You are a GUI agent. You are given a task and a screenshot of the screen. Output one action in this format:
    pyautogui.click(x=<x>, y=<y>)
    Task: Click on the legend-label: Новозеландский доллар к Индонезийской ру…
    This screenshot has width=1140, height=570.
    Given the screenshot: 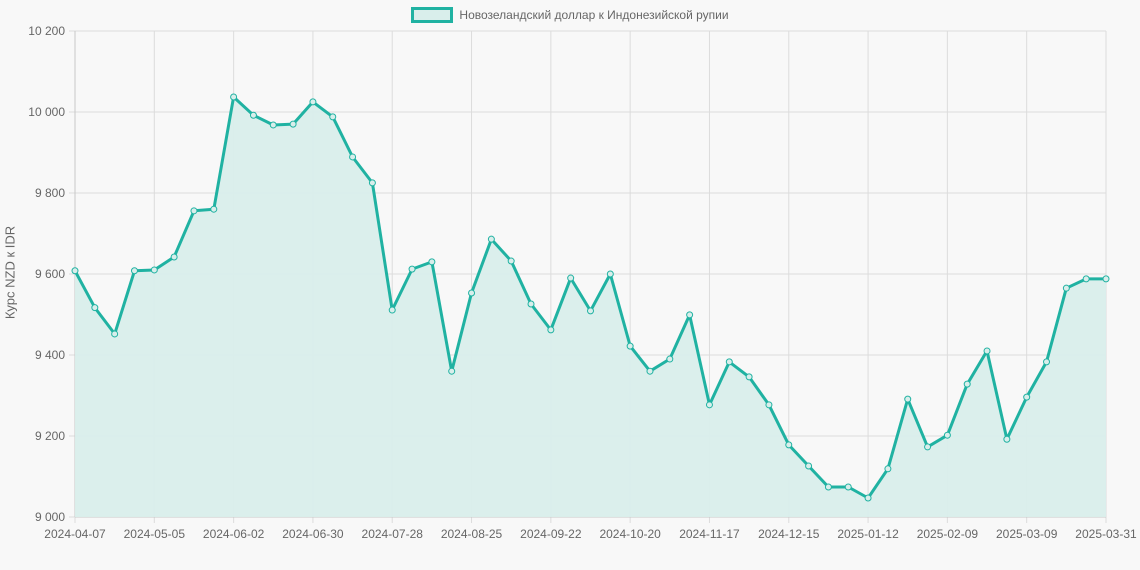 What is the action you would take?
    pyautogui.click(x=594, y=15)
    